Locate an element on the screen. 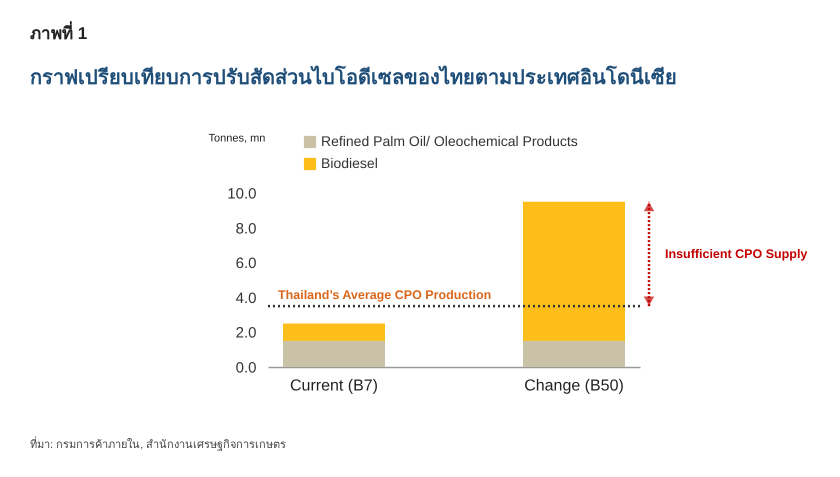  y-tick-label: 0.0 is located at coordinates (246, 368).